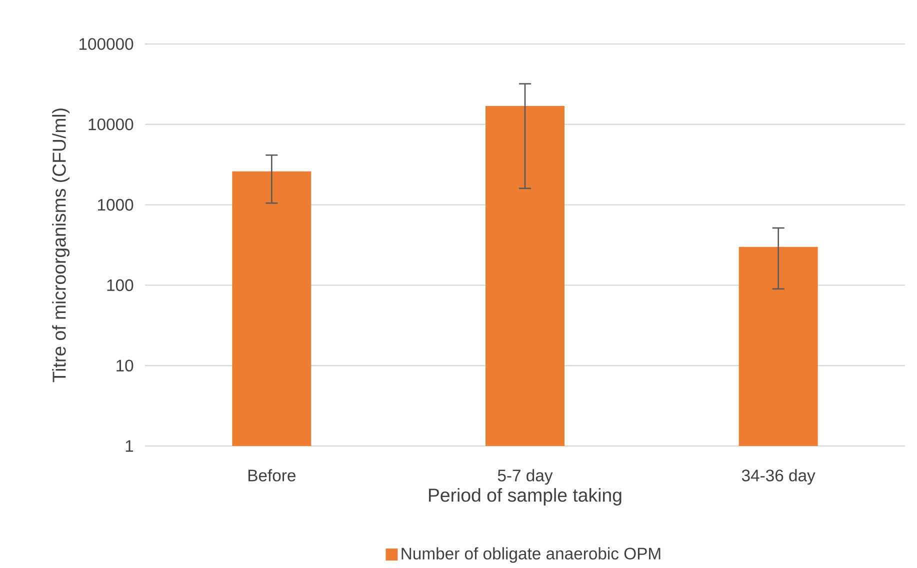 The height and width of the screenshot is (568, 917). I want to click on y-tick-label: 10000, so click(111, 124).